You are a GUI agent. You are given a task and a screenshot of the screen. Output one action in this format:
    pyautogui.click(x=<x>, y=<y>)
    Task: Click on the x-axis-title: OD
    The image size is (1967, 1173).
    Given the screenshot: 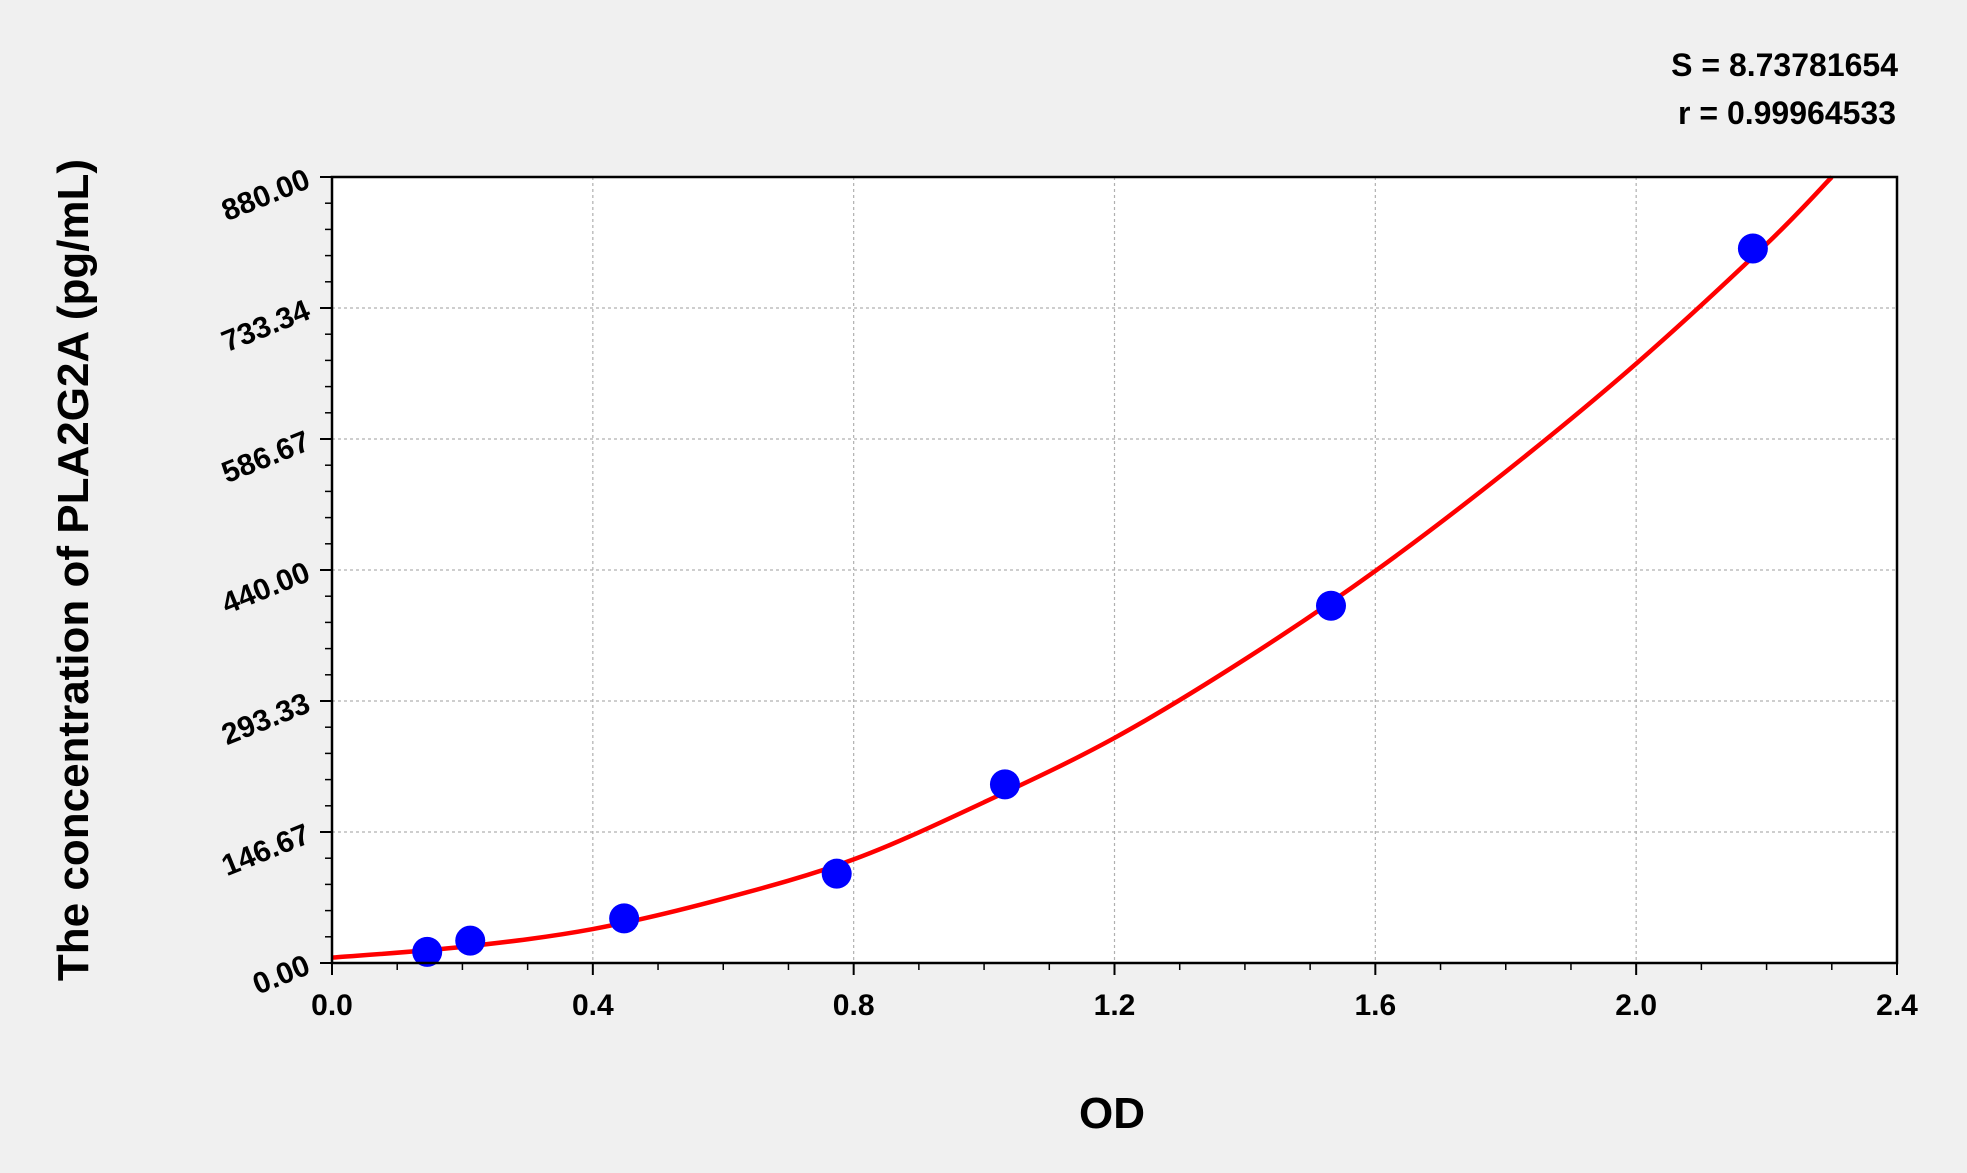 What is the action you would take?
    pyautogui.click(x=1112, y=1113)
    